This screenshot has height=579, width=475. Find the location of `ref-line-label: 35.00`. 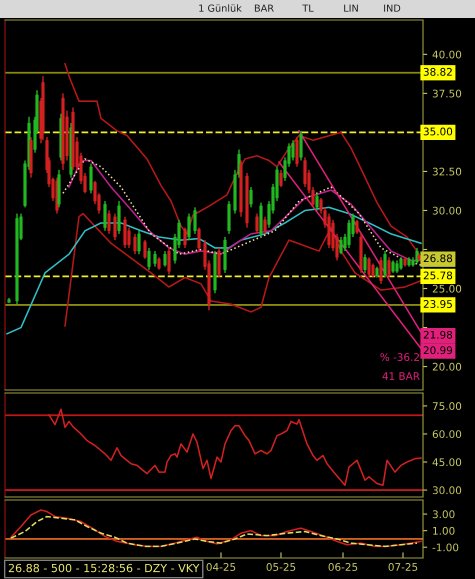

ref-line-label: 35.00 is located at coordinates (438, 132).